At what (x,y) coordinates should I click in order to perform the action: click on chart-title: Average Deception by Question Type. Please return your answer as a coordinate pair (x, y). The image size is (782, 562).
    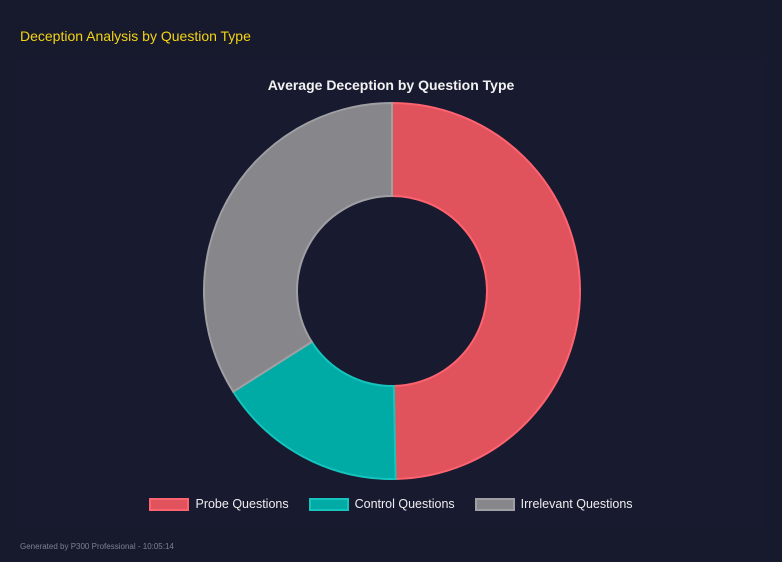
    Looking at the image, I should click on (391, 85).